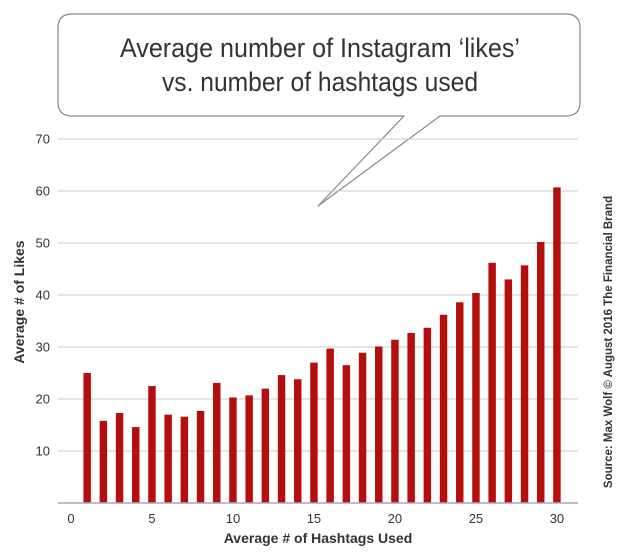 This screenshot has width=640, height=556. I want to click on x-axis-ticks: 0 5 10 15 20 25 30, so click(315, 518).